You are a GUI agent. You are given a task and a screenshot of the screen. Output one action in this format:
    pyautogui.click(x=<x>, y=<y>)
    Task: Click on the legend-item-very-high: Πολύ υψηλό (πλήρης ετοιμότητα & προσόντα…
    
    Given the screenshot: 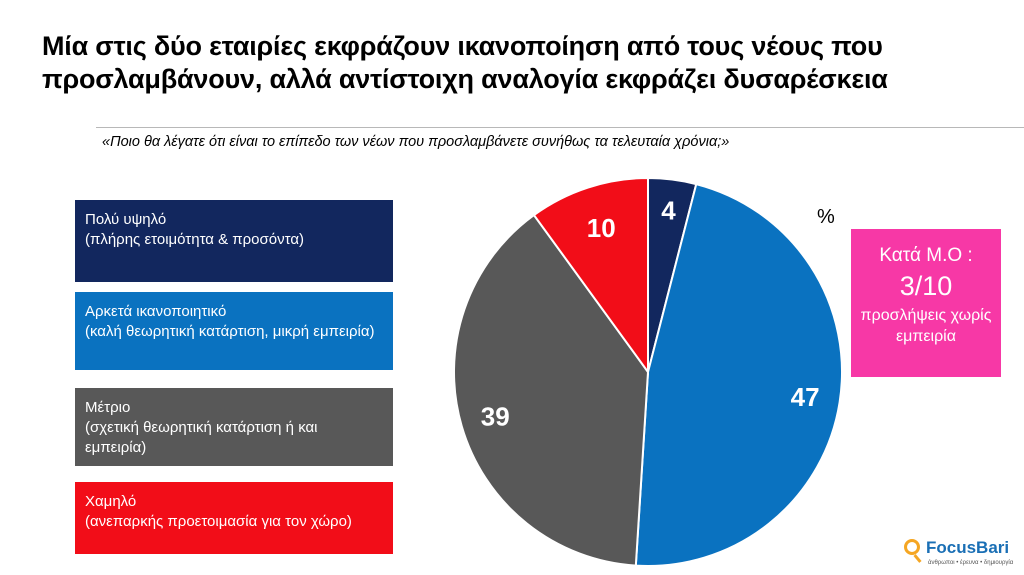 What is the action you would take?
    pyautogui.click(x=234, y=241)
    